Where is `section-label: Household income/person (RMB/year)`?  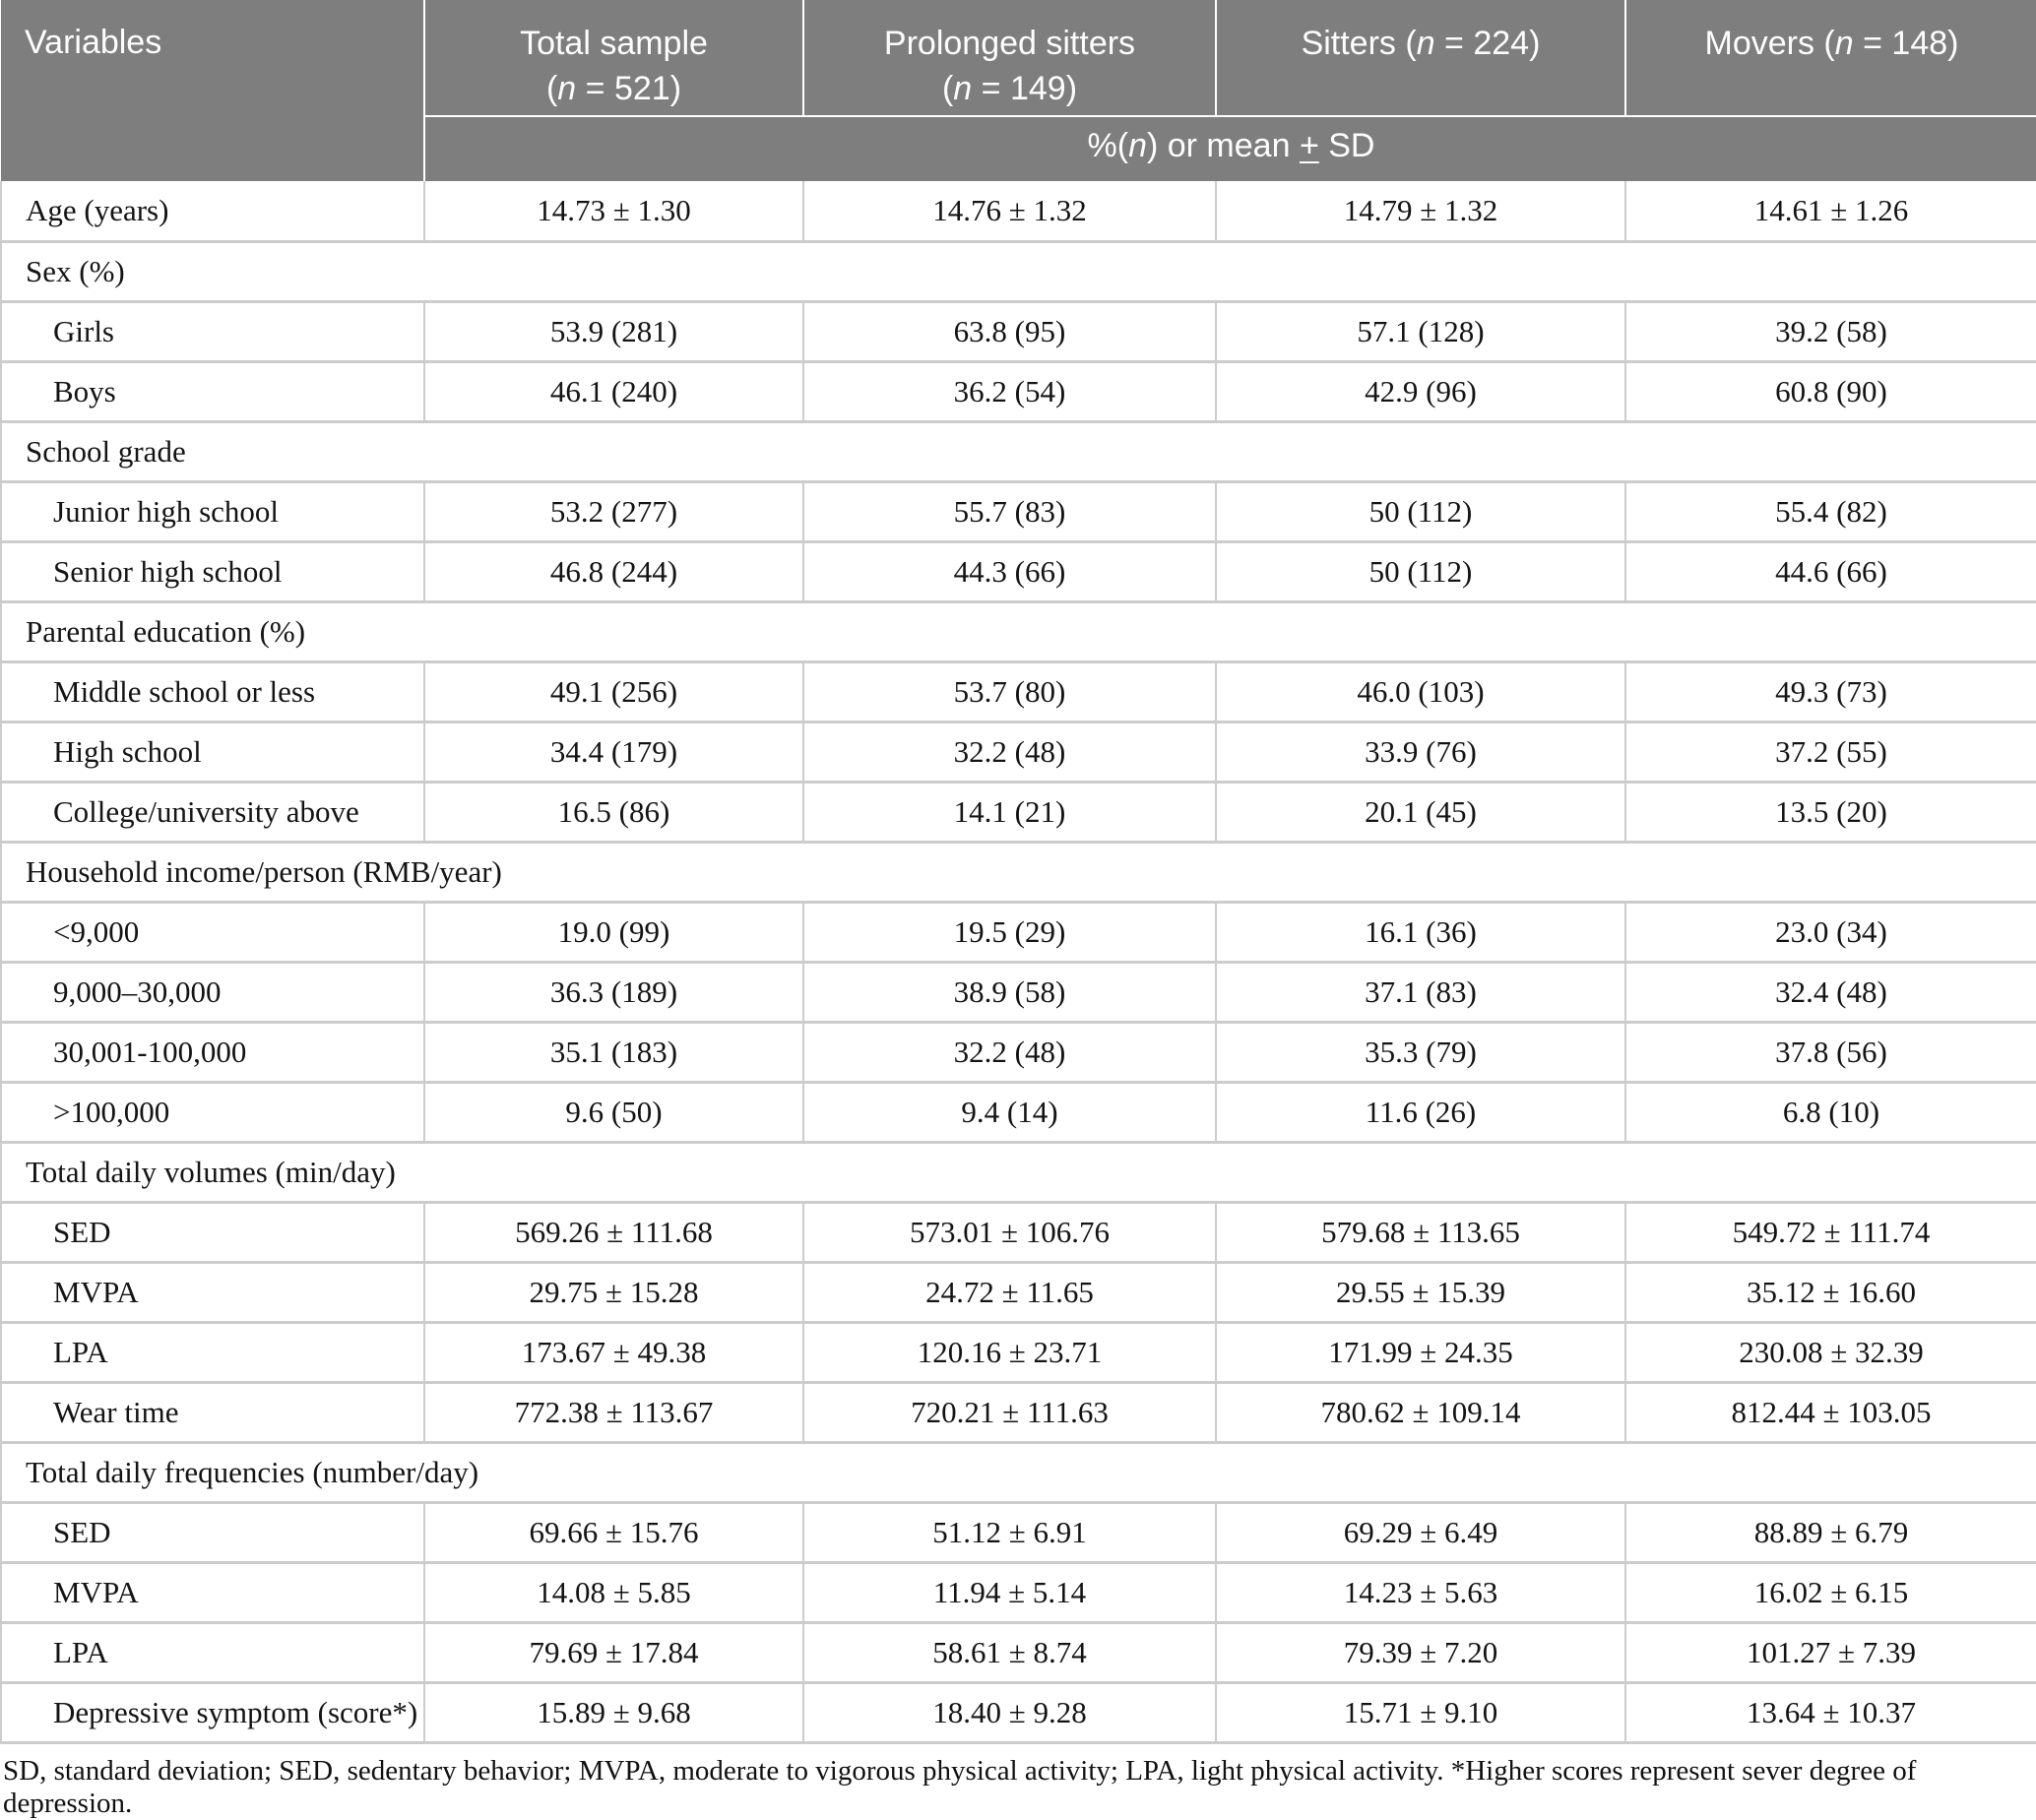 section-label: Household income/person (RMB/year) is located at coordinates (1018, 872).